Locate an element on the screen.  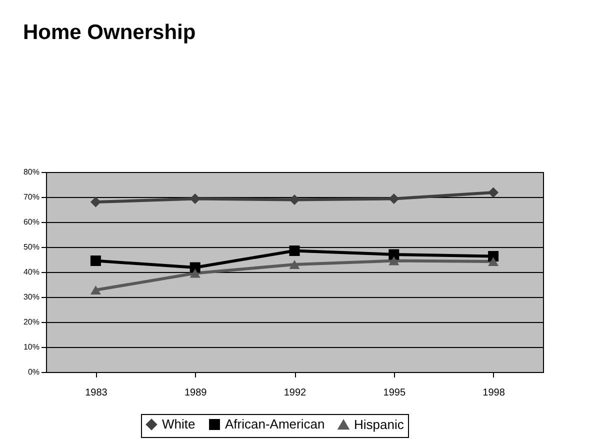
y-tick-label: 50% is located at coordinates (31, 247).